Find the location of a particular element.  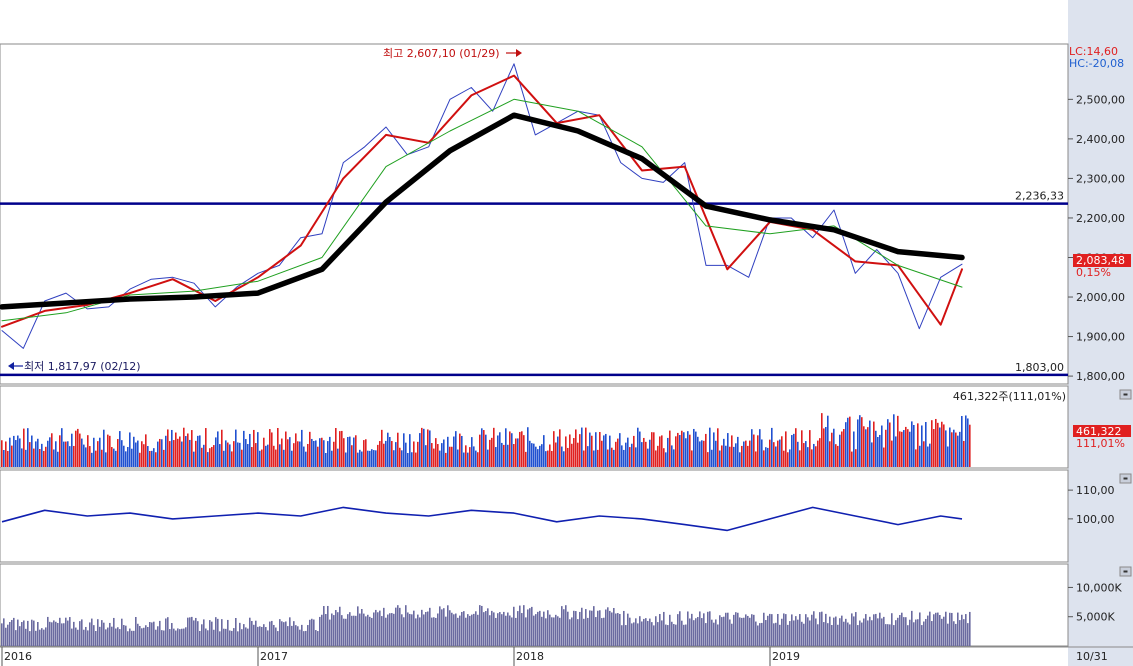

x-tick-label: 2017 is located at coordinates (274, 656).